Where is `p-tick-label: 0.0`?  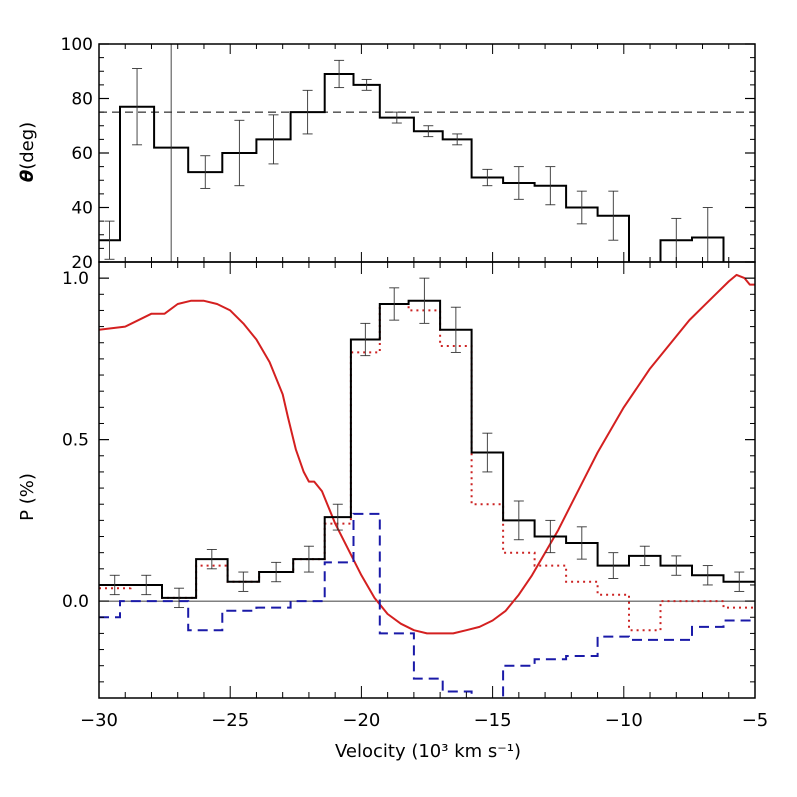
p-tick-label: 0.0 is located at coordinates (75, 602).